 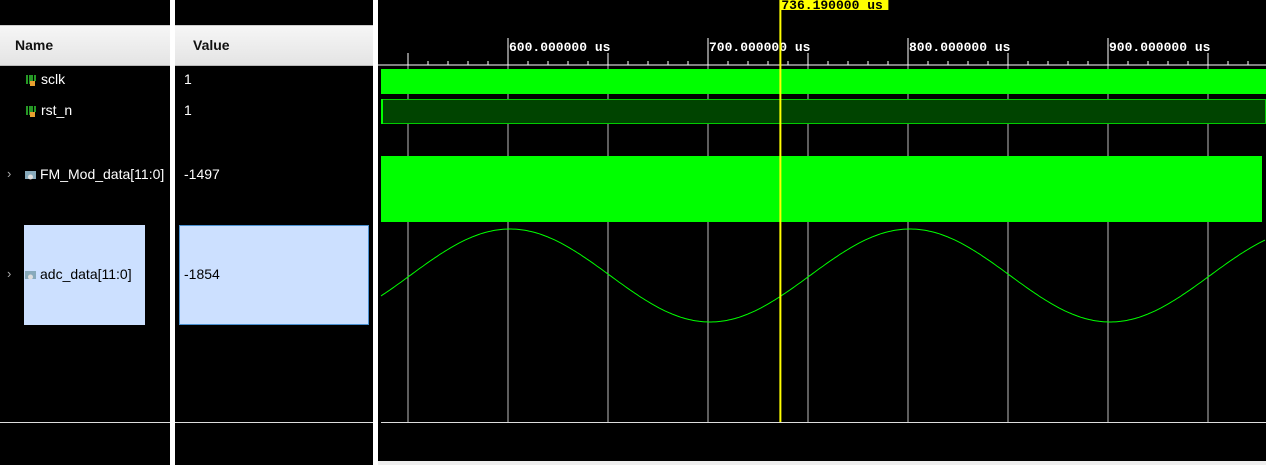 What do you see at coordinates (172, 232) in the screenshot?
I see `column-splitter` at bounding box center [172, 232].